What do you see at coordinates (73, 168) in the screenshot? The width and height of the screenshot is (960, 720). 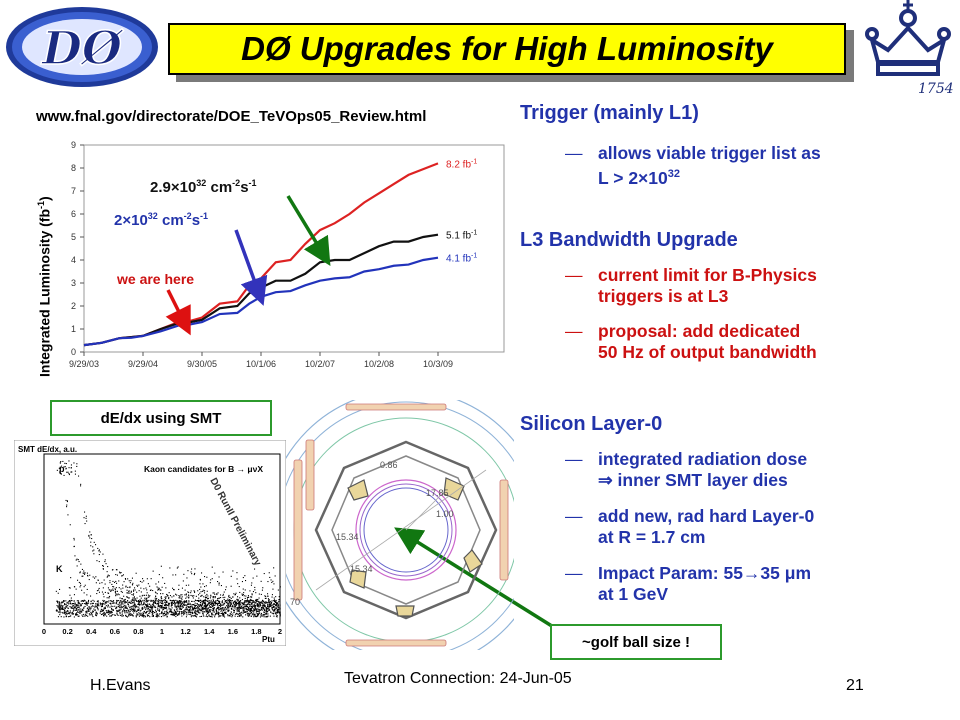 I see `y-tick-label-8: 8` at bounding box center [73, 168].